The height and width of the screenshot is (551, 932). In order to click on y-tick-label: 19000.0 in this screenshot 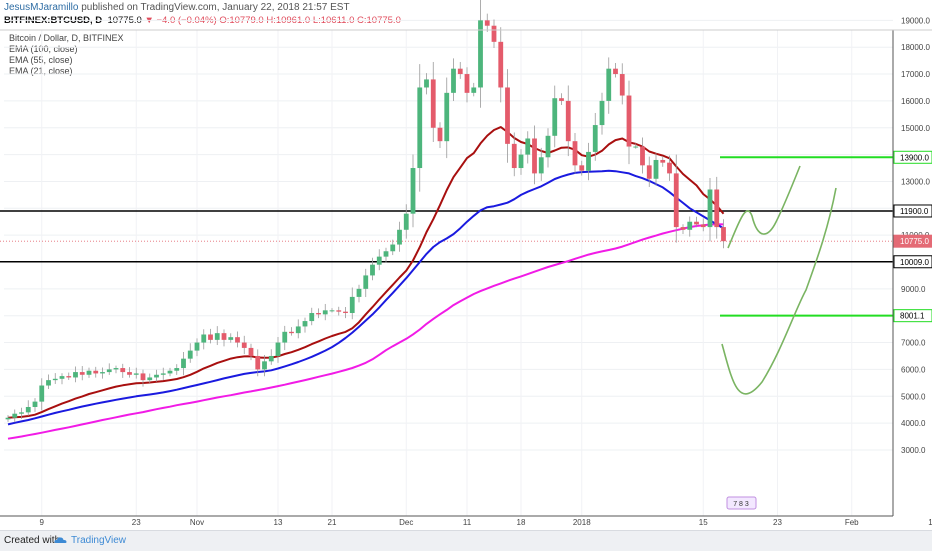, I will do `click(915, 20)`.